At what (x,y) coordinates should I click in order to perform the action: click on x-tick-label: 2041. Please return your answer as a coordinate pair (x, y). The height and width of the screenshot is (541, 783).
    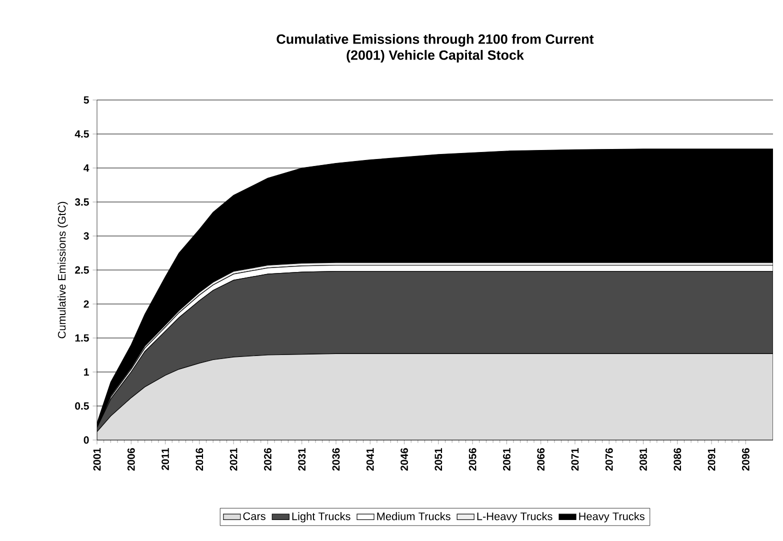
    Looking at the image, I should click on (370, 459).